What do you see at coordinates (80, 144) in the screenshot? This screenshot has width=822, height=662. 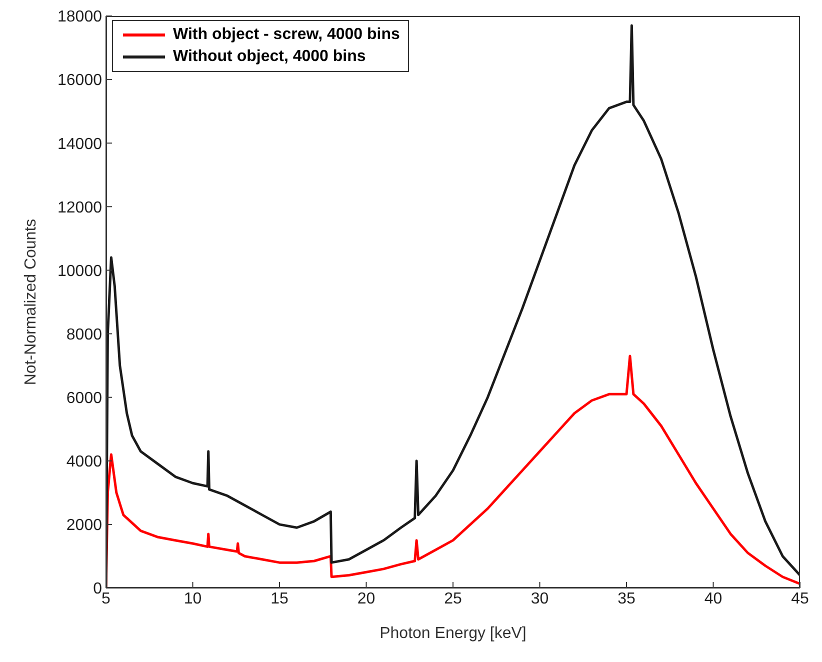 I see `y-tick-label: 14000` at bounding box center [80, 144].